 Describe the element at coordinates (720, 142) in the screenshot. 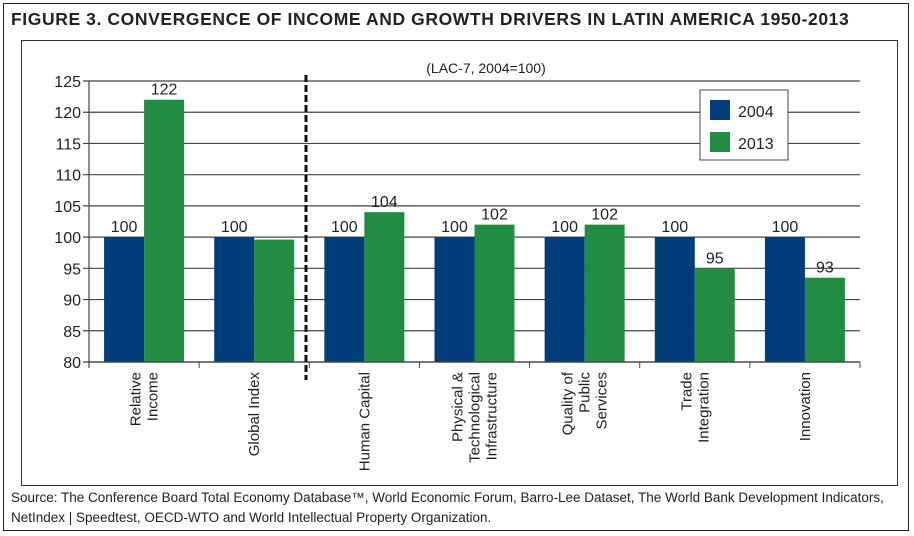

I see `legend-swatch-2013` at that location.